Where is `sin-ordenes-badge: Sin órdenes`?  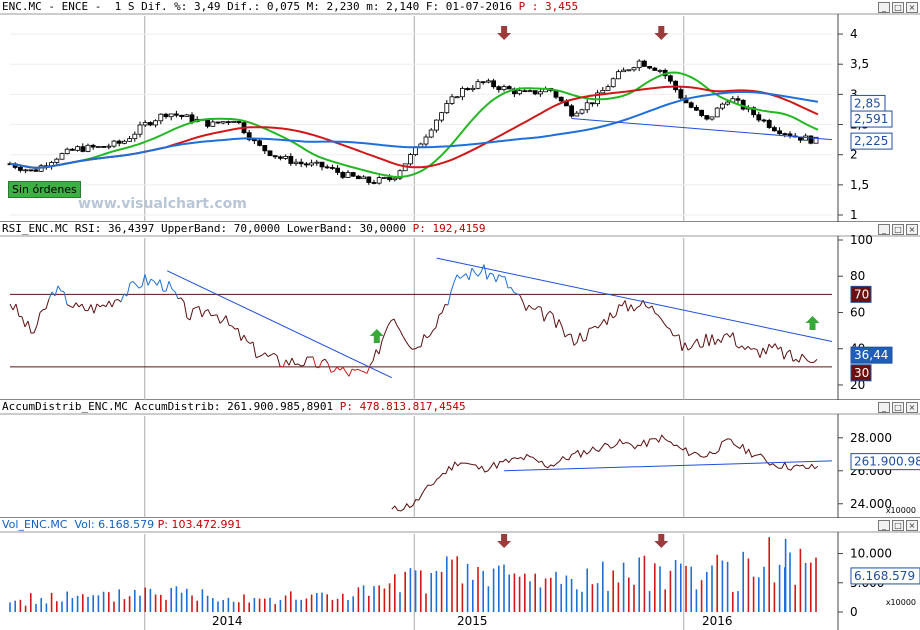 sin-ordenes-badge: Sin órdenes is located at coordinates (44, 189).